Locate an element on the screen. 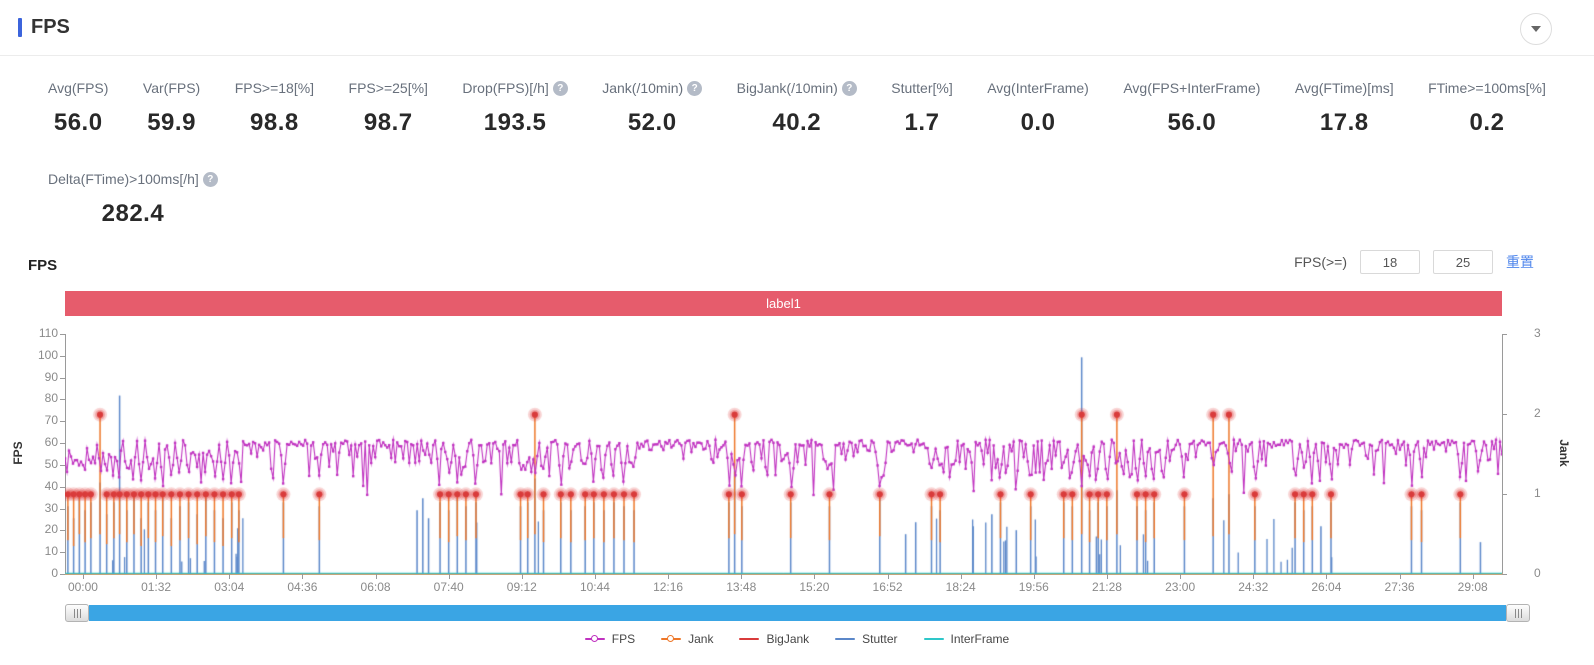 This screenshot has height=665, width=1594. stat-item: Jank(/10min) ? 52.0 is located at coordinates (652, 108).